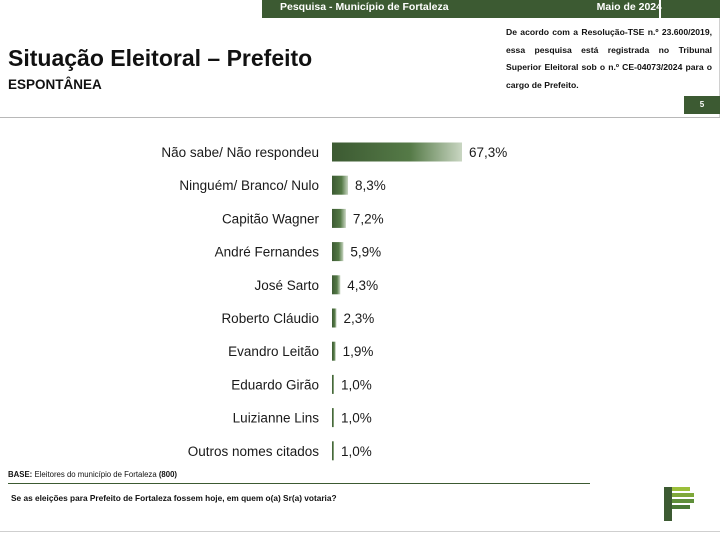  What do you see at coordinates (364, 7) in the screenshot?
I see `survey-label: Pesquisa - Município de Fortaleza` at bounding box center [364, 7].